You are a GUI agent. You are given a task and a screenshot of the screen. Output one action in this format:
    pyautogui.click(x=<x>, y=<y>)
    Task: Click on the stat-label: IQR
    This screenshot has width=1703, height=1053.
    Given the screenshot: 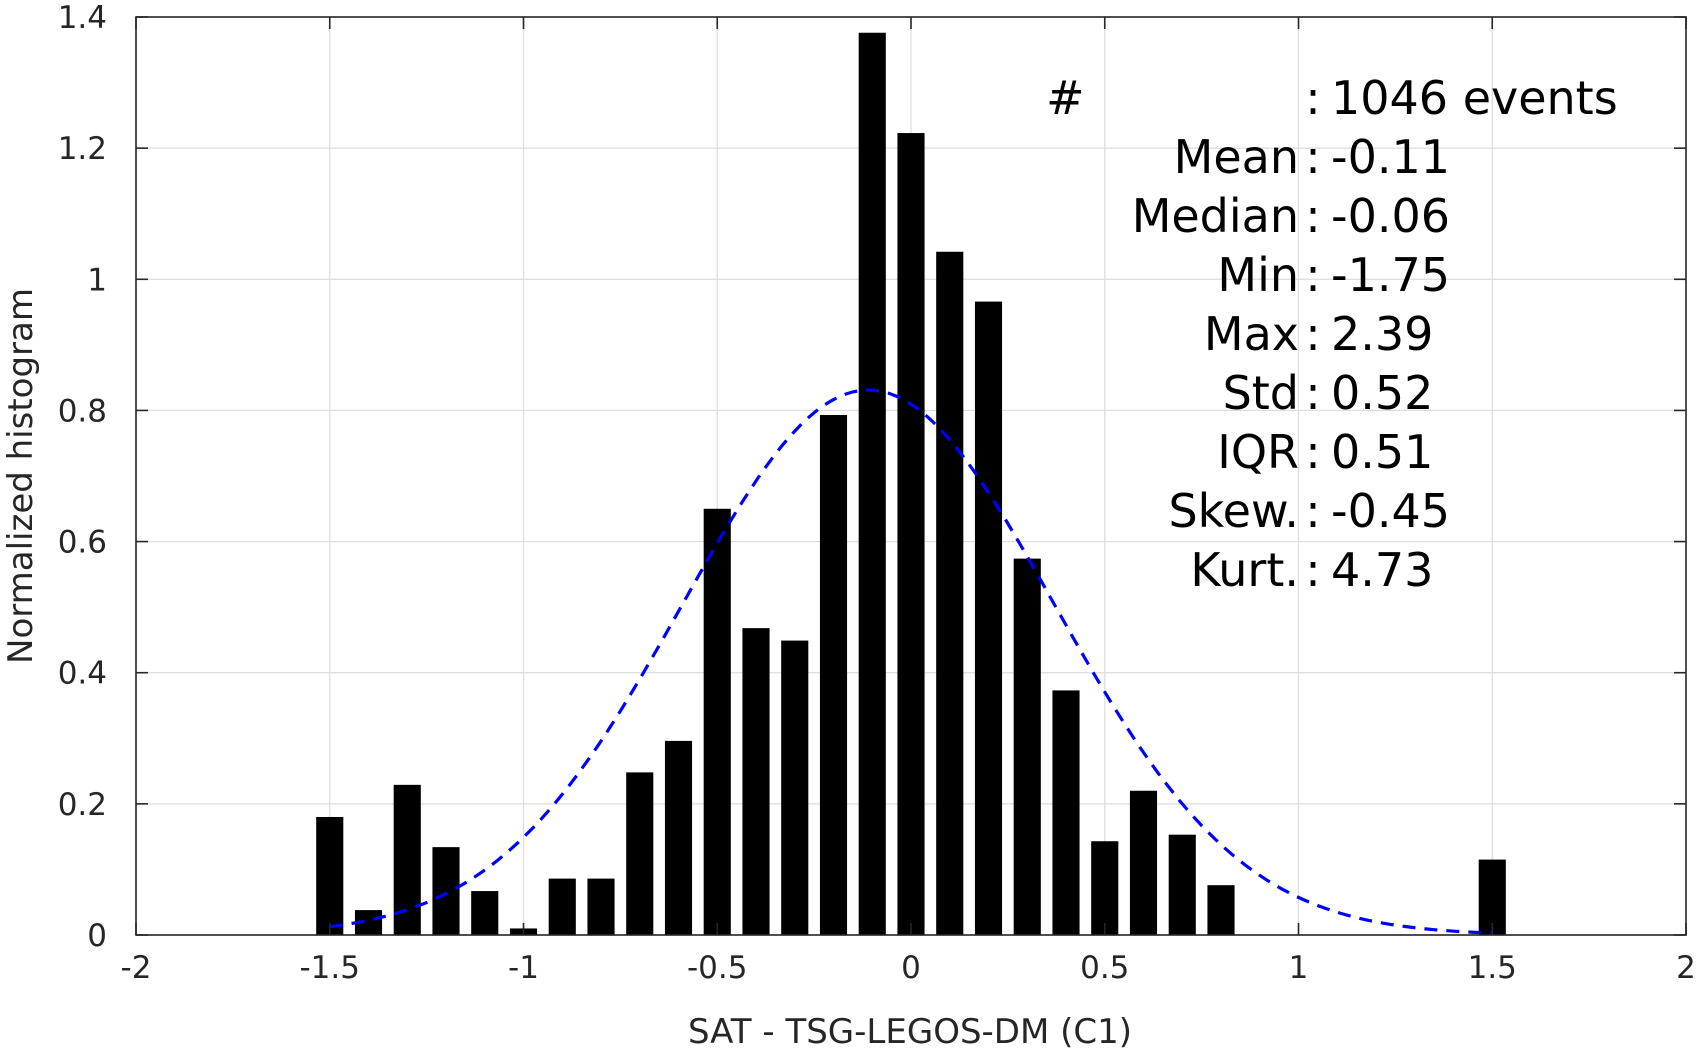 What is the action you would take?
    pyautogui.click(x=1258, y=452)
    